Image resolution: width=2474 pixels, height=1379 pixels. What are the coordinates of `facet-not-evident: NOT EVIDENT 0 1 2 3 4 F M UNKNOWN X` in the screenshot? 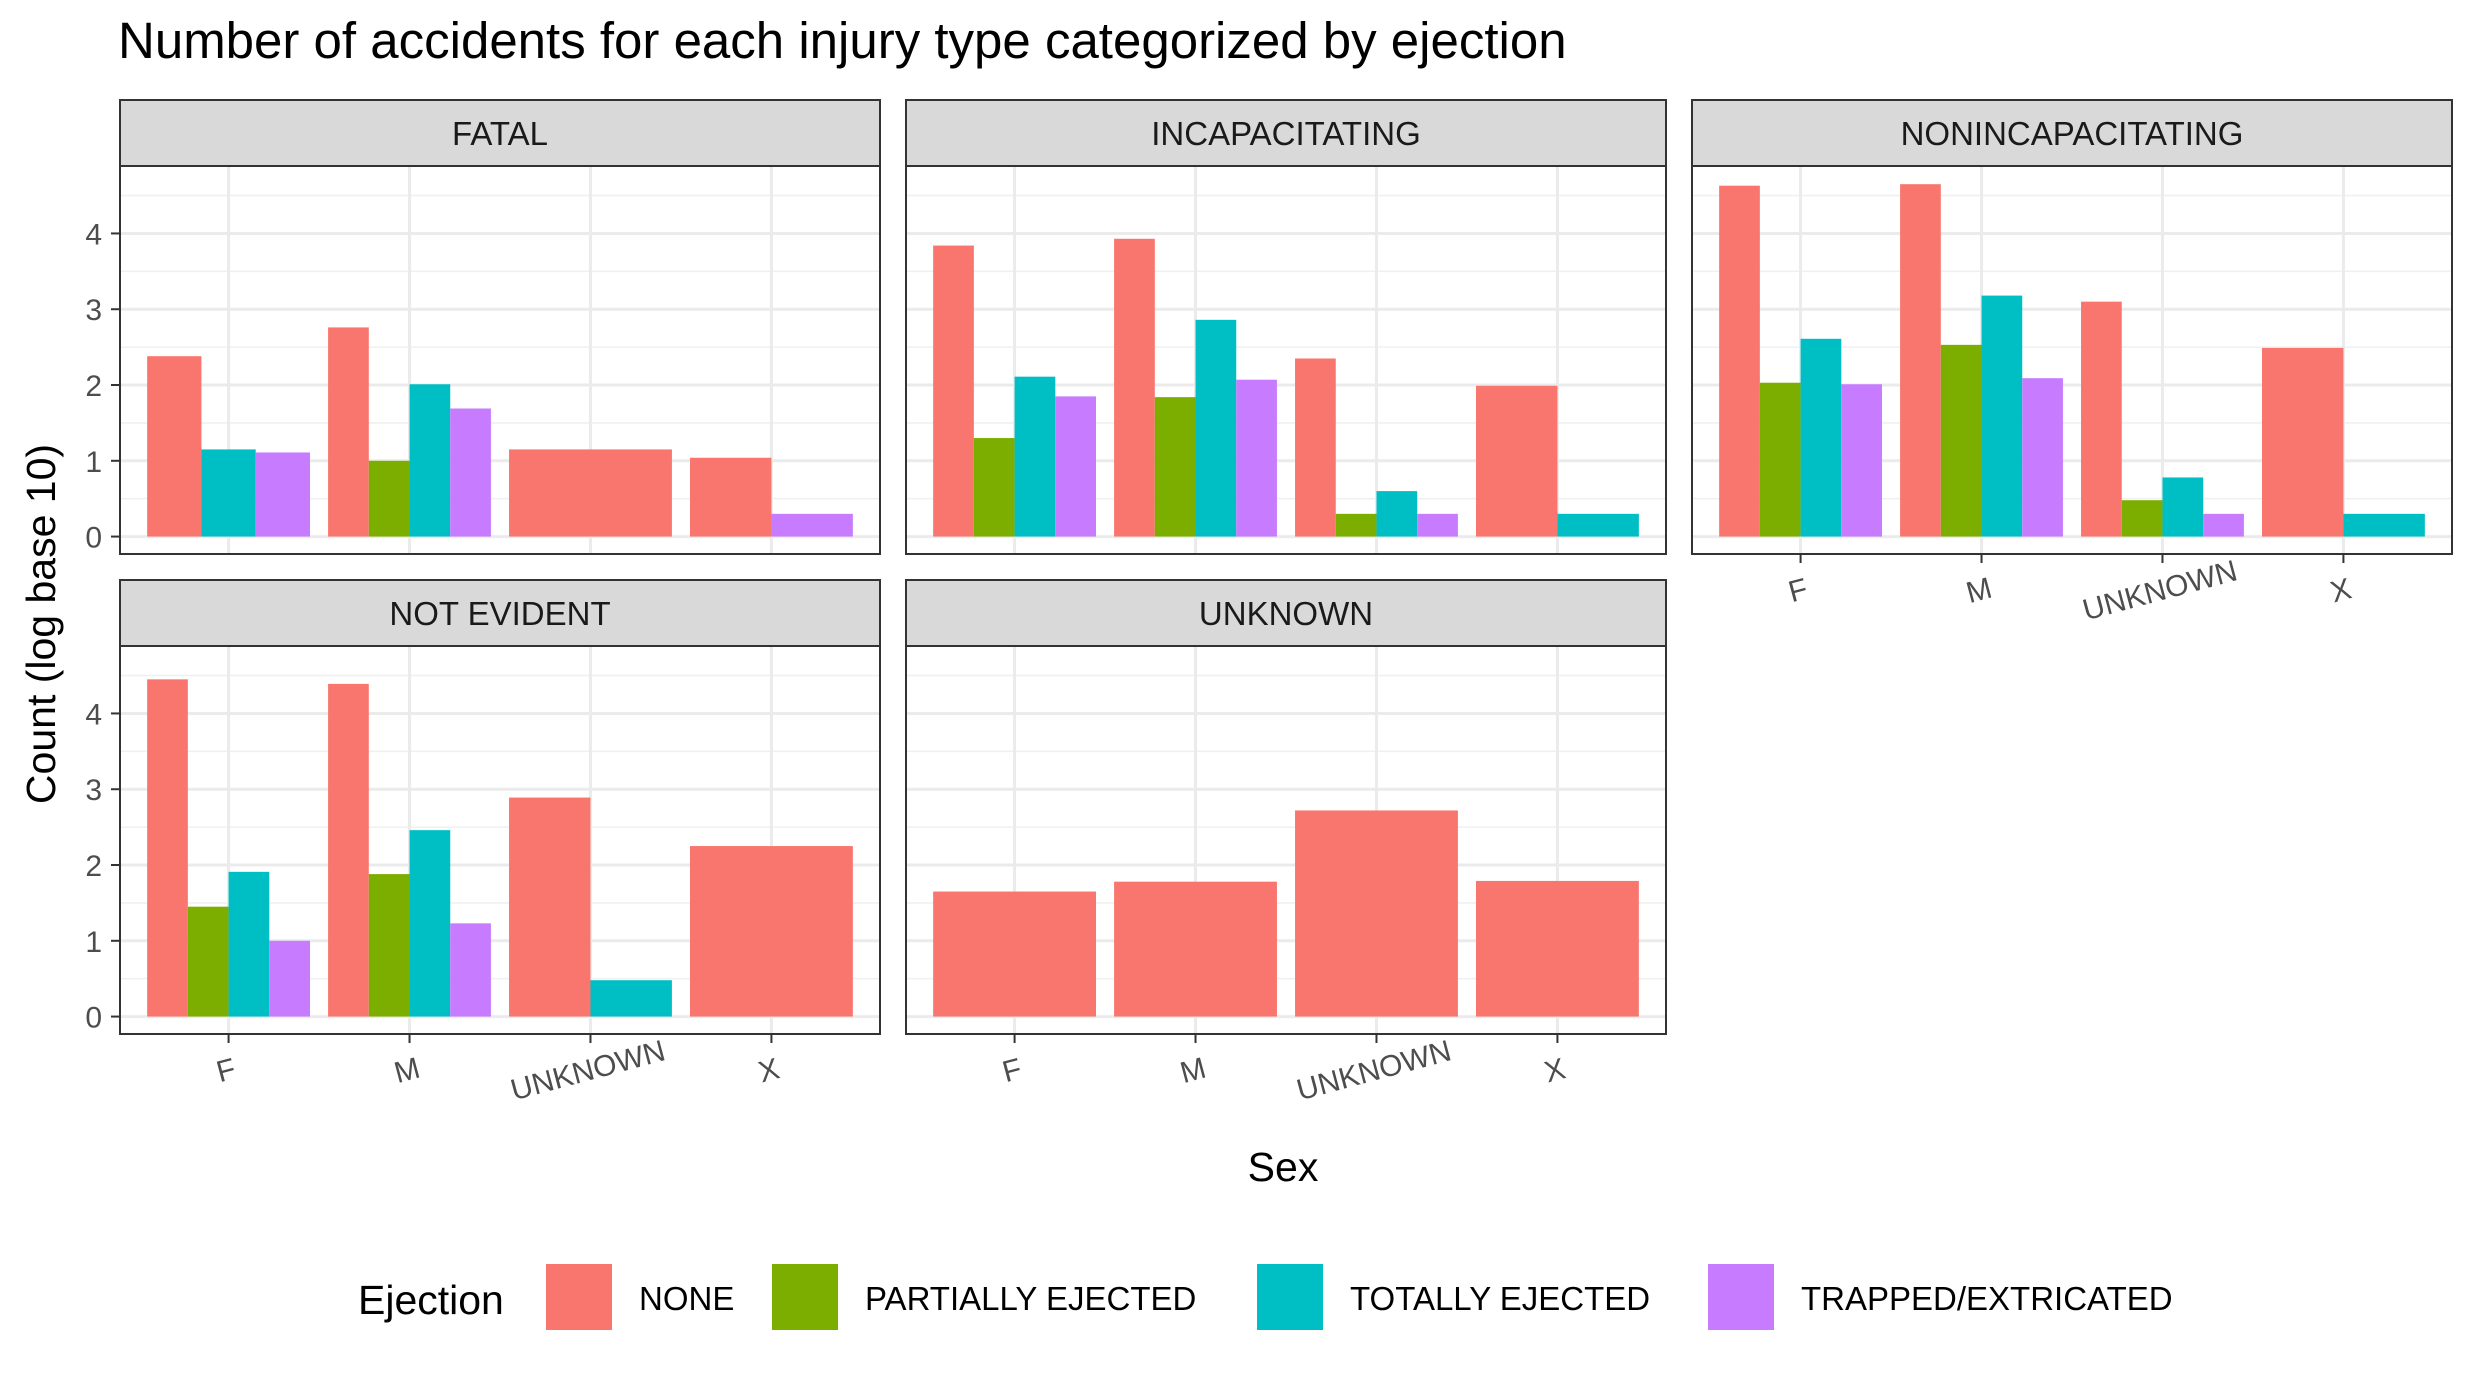 It's located at (483, 843).